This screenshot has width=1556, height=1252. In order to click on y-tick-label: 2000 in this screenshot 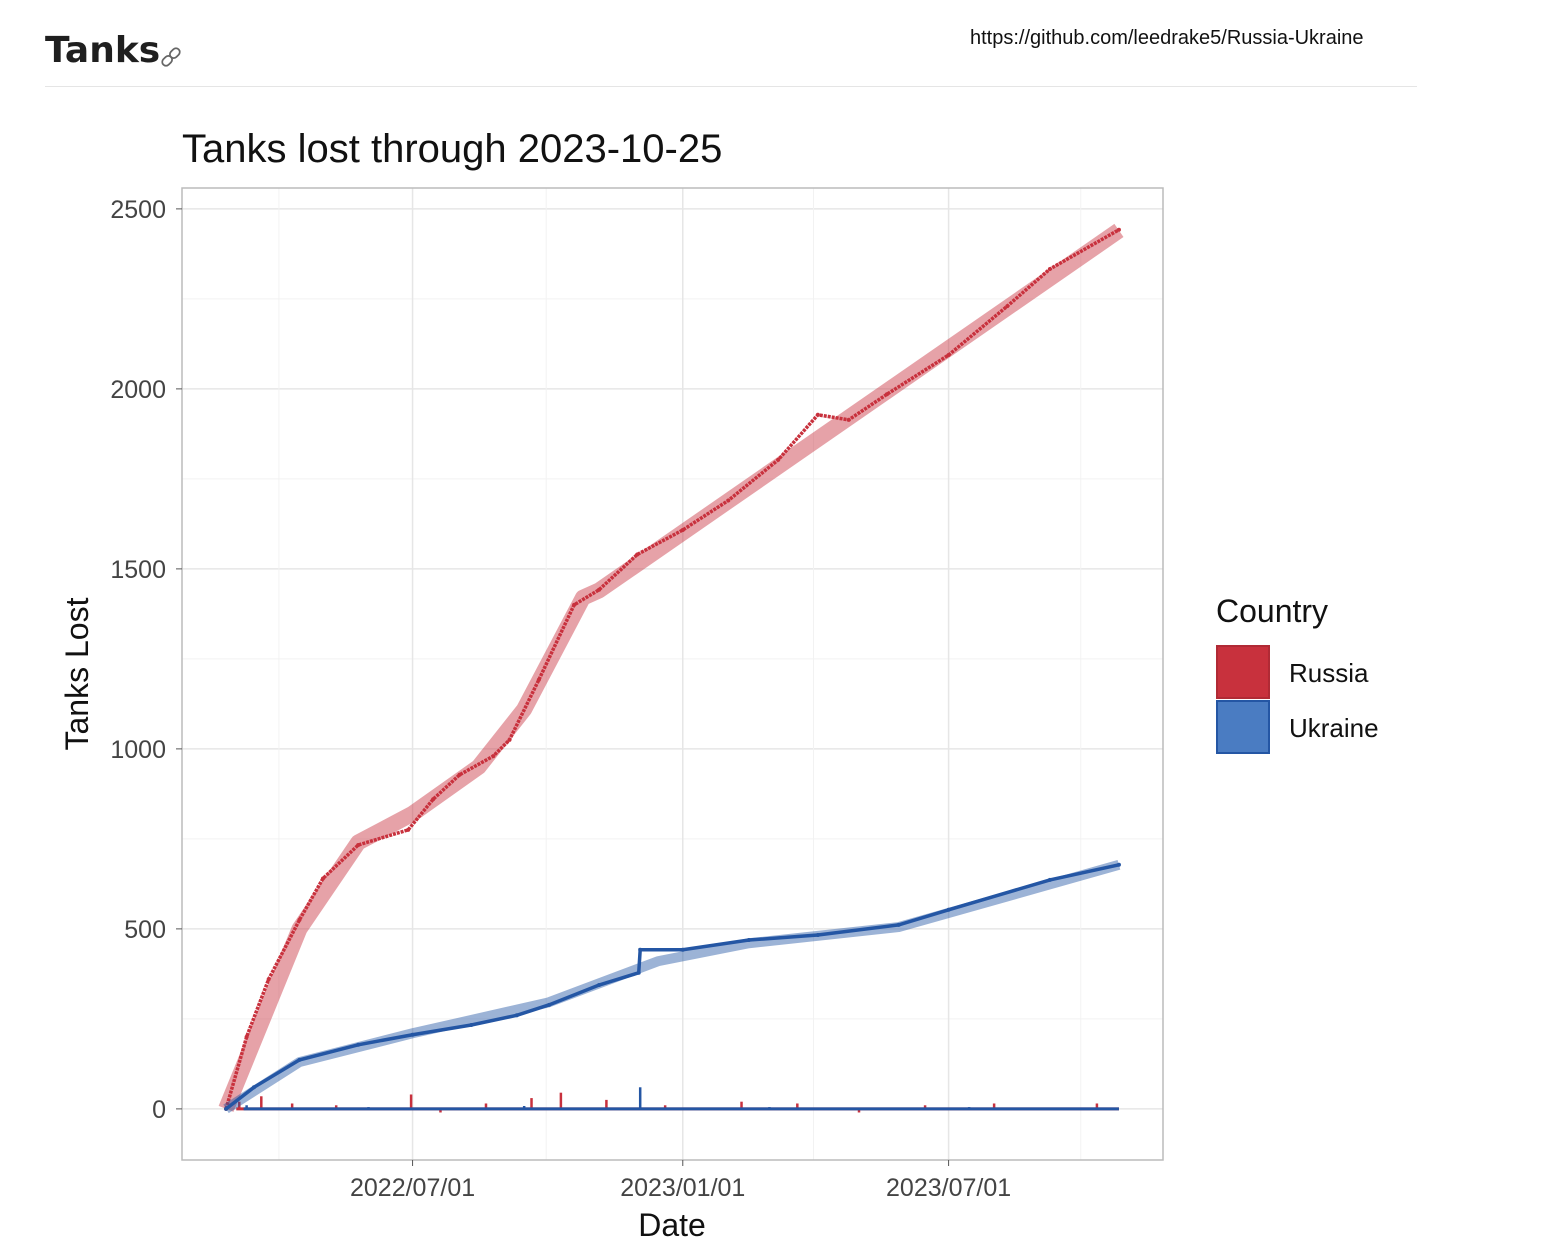, I will do `click(138, 390)`.